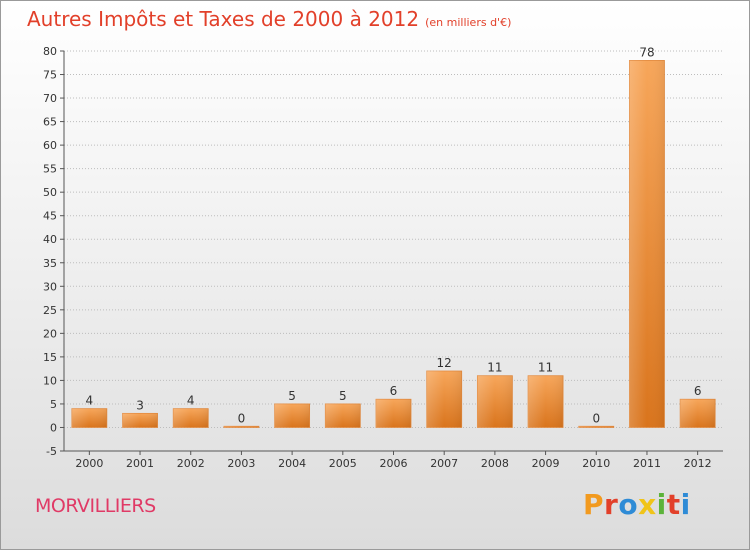 The height and width of the screenshot is (550, 750). Describe the element at coordinates (546, 463) in the screenshot. I see `x-tick-label: 2009` at that location.